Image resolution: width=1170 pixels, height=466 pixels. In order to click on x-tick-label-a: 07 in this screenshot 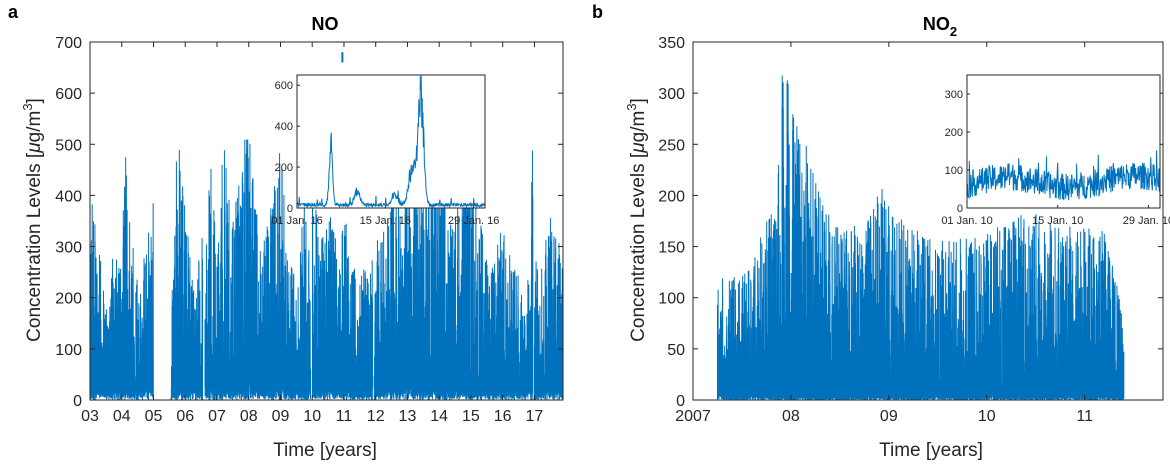, I will do `click(217, 416)`.